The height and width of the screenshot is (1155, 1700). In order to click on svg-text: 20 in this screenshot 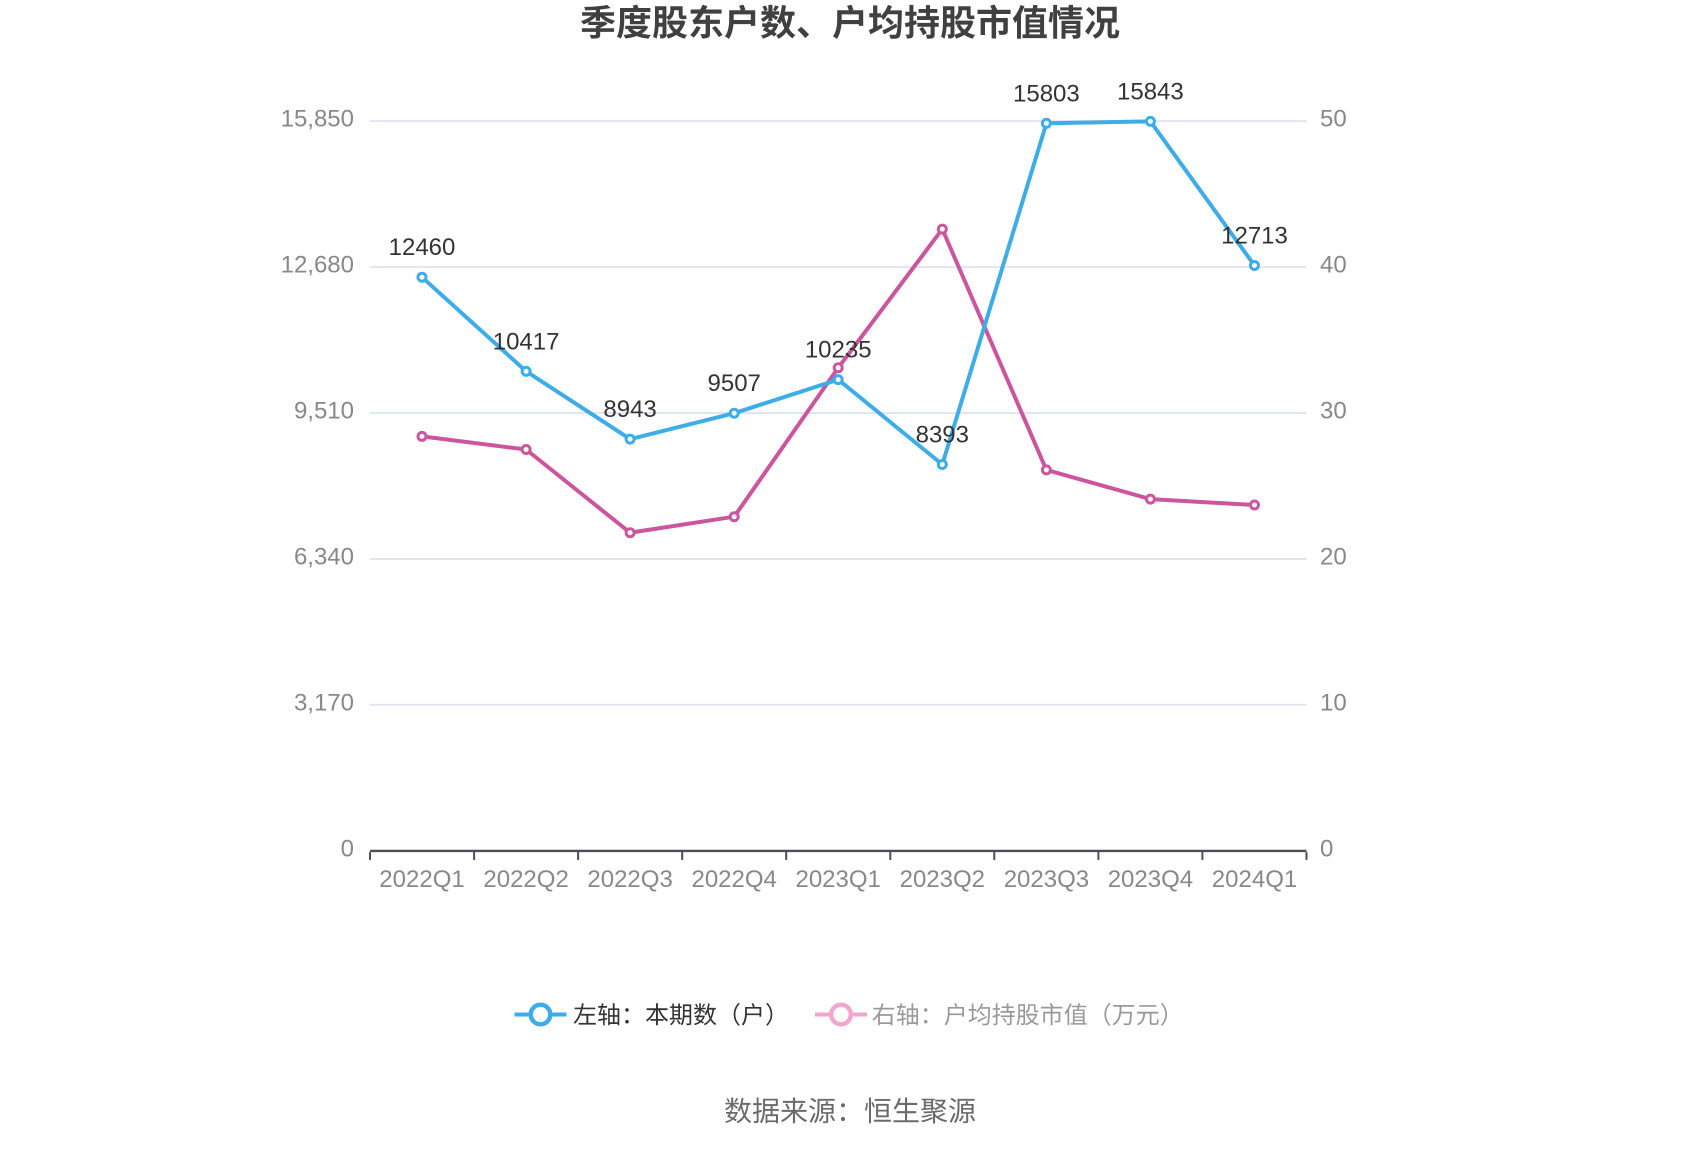, I will do `click(1333, 557)`.